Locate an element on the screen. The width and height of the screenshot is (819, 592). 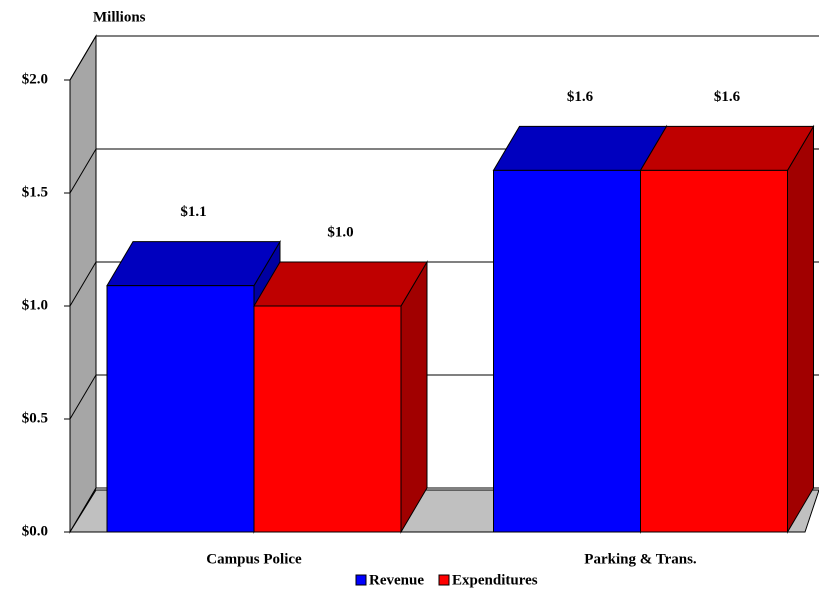
y-tick-label: $0.5 is located at coordinates (35, 418).